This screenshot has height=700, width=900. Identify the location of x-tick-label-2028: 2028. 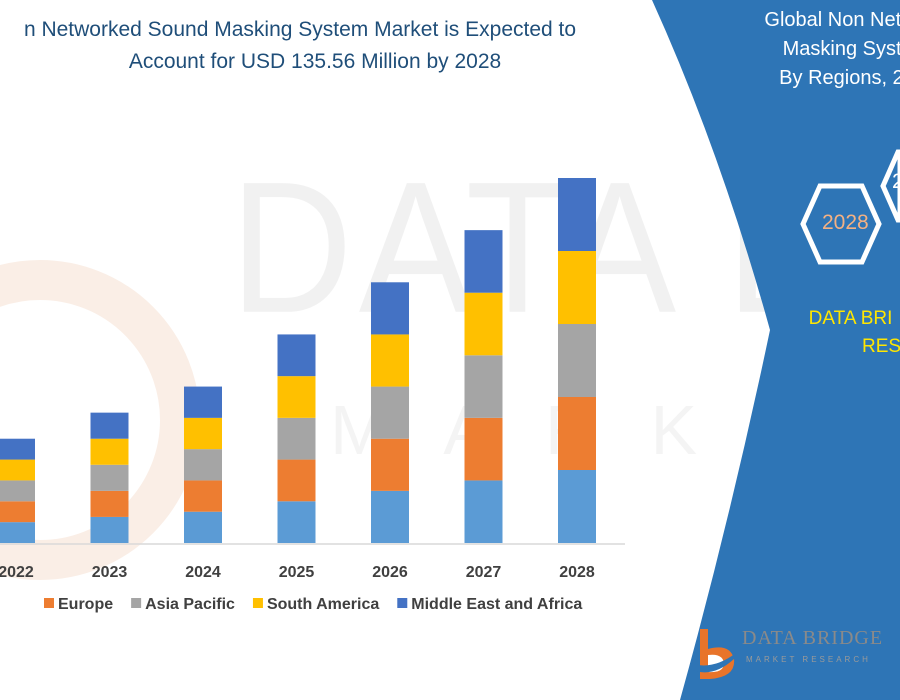
(577, 572).